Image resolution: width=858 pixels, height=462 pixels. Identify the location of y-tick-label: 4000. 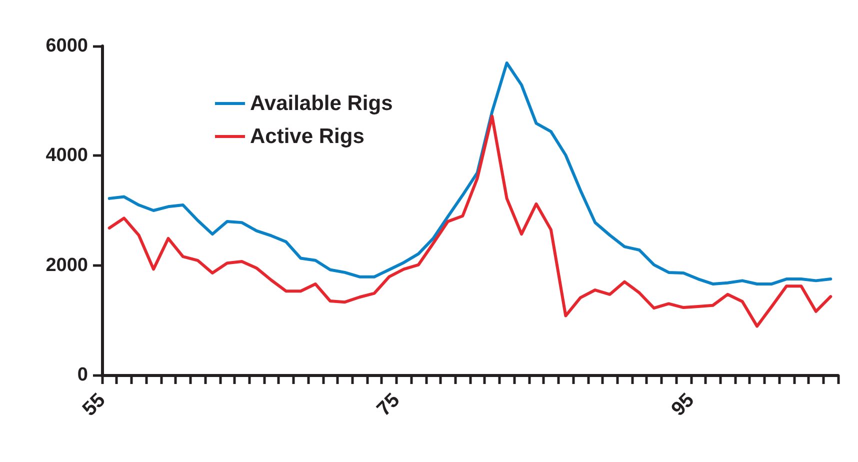
(67, 155).